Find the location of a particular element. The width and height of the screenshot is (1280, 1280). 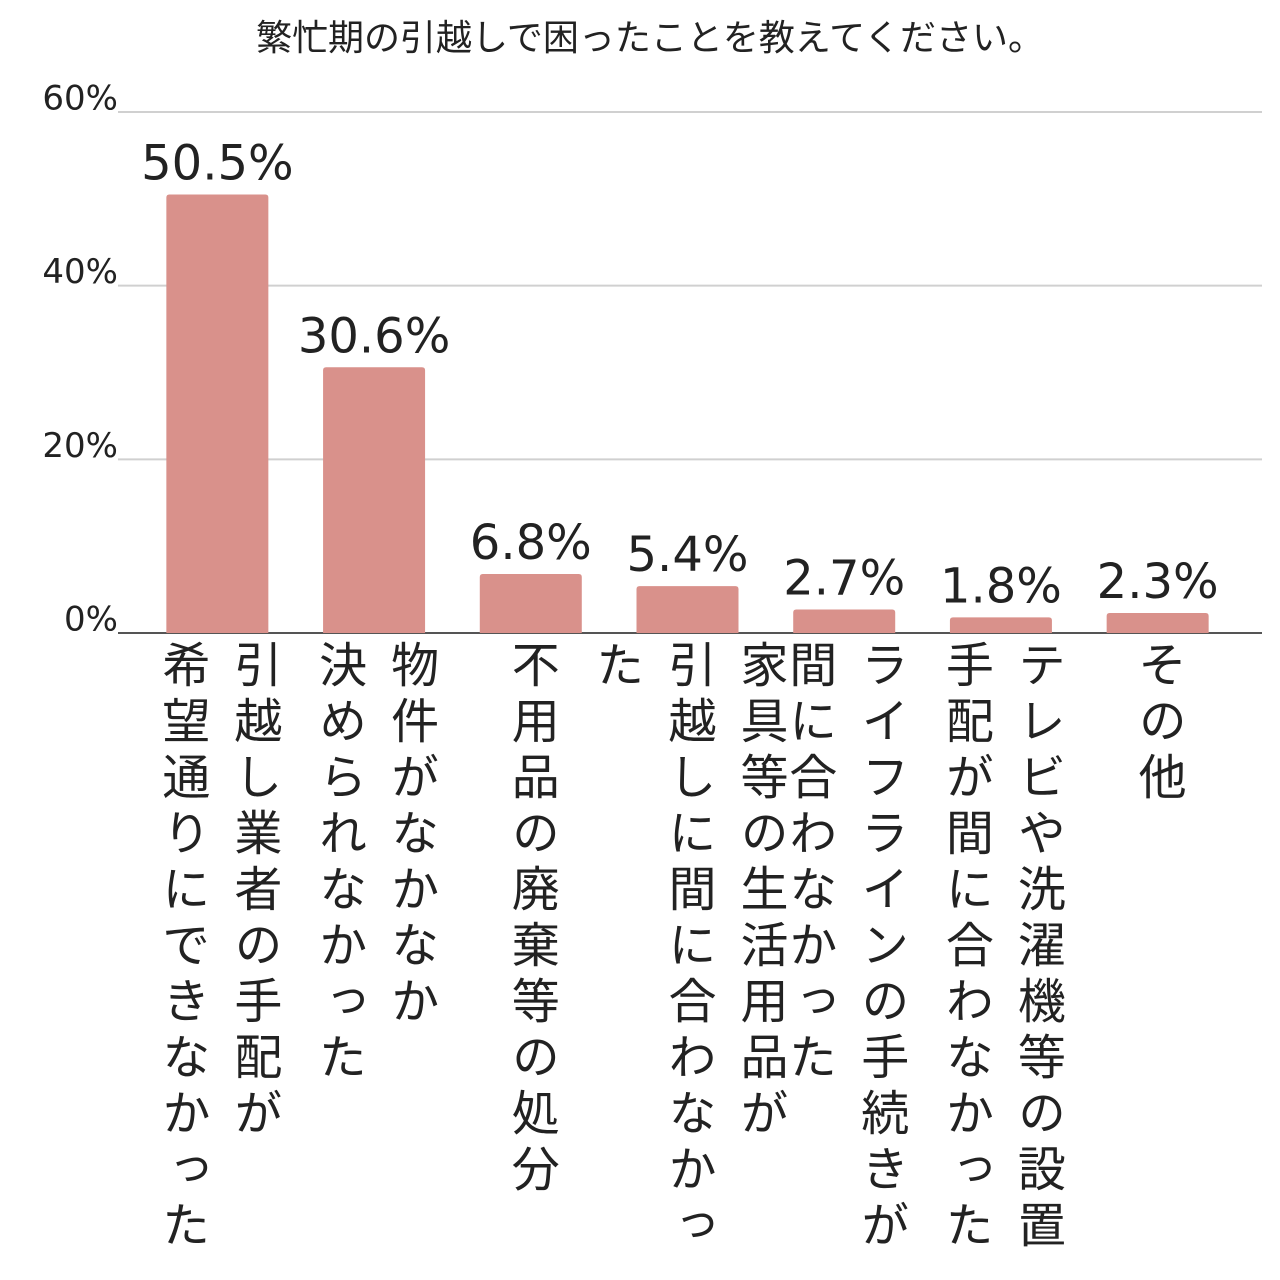

value-label: 6.8% is located at coordinates (531, 543).